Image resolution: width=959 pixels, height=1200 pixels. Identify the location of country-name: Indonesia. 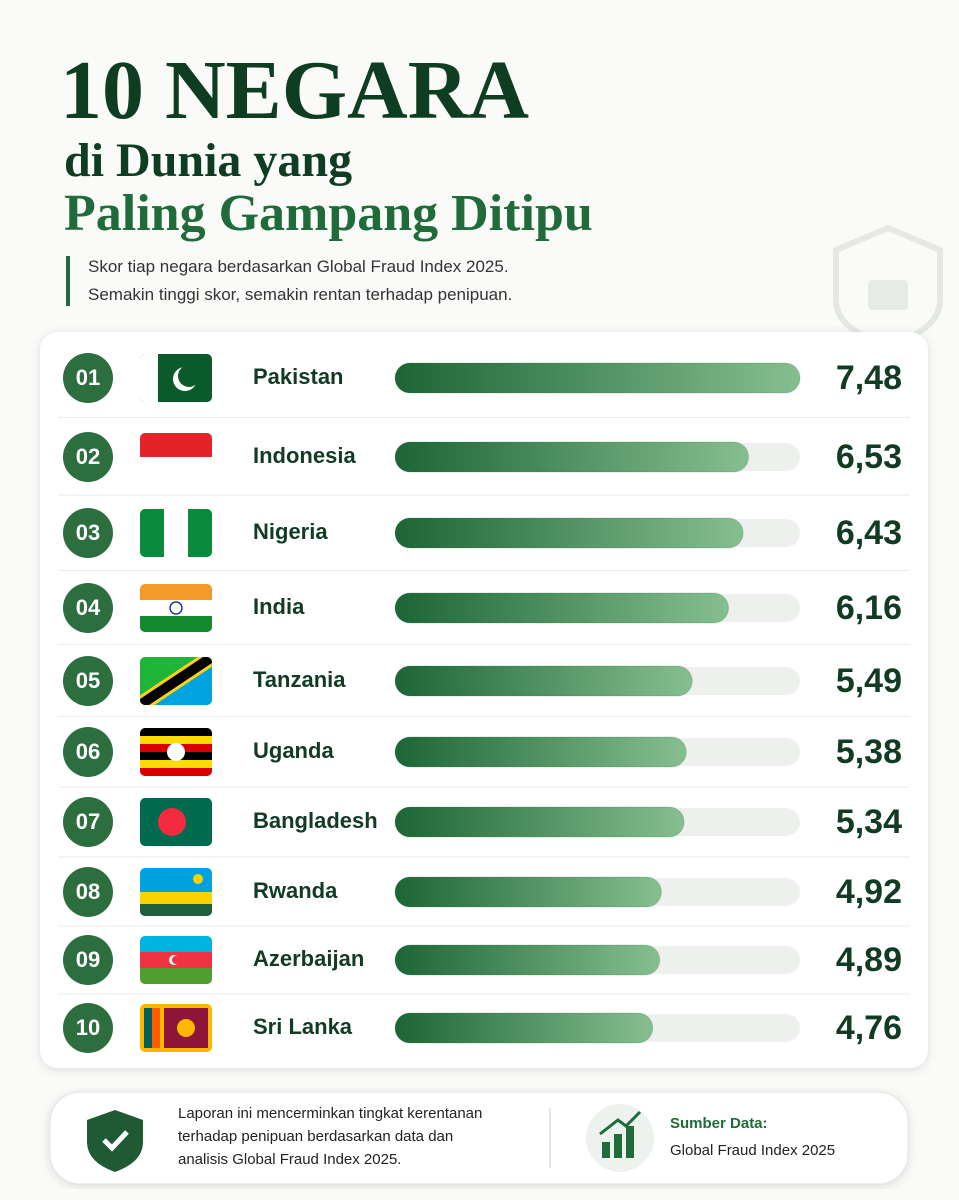
(304, 455).